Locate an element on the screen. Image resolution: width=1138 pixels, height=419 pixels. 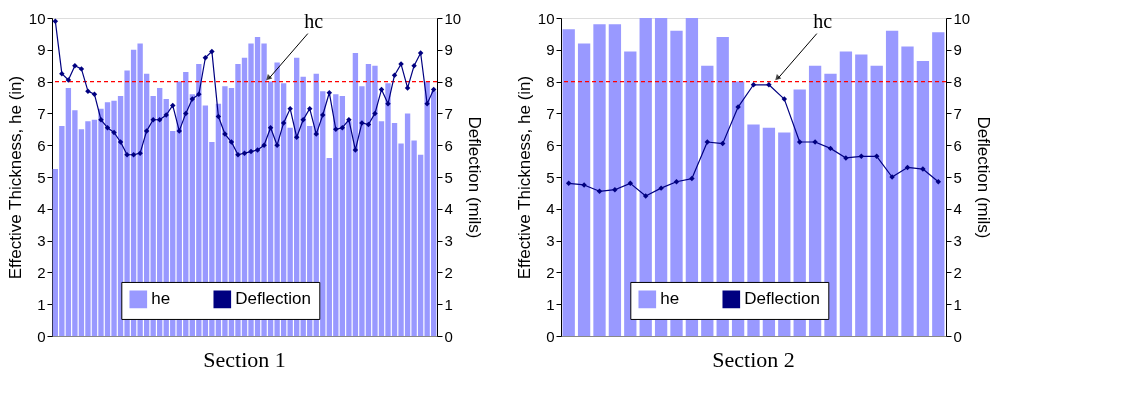
y-tick-label: 9 is located at coordinates (41, 50).